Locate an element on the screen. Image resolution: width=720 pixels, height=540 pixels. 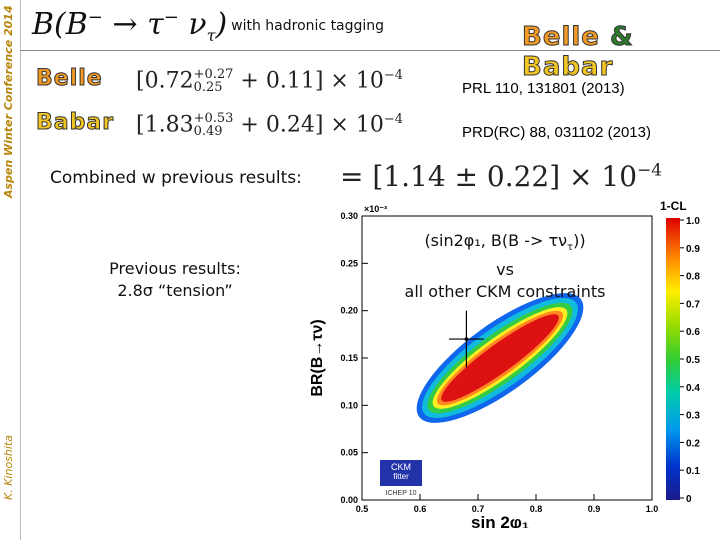
babar-reference: PRD(RC) 88, 031102 (2013) is located at coordinates (556, 132).